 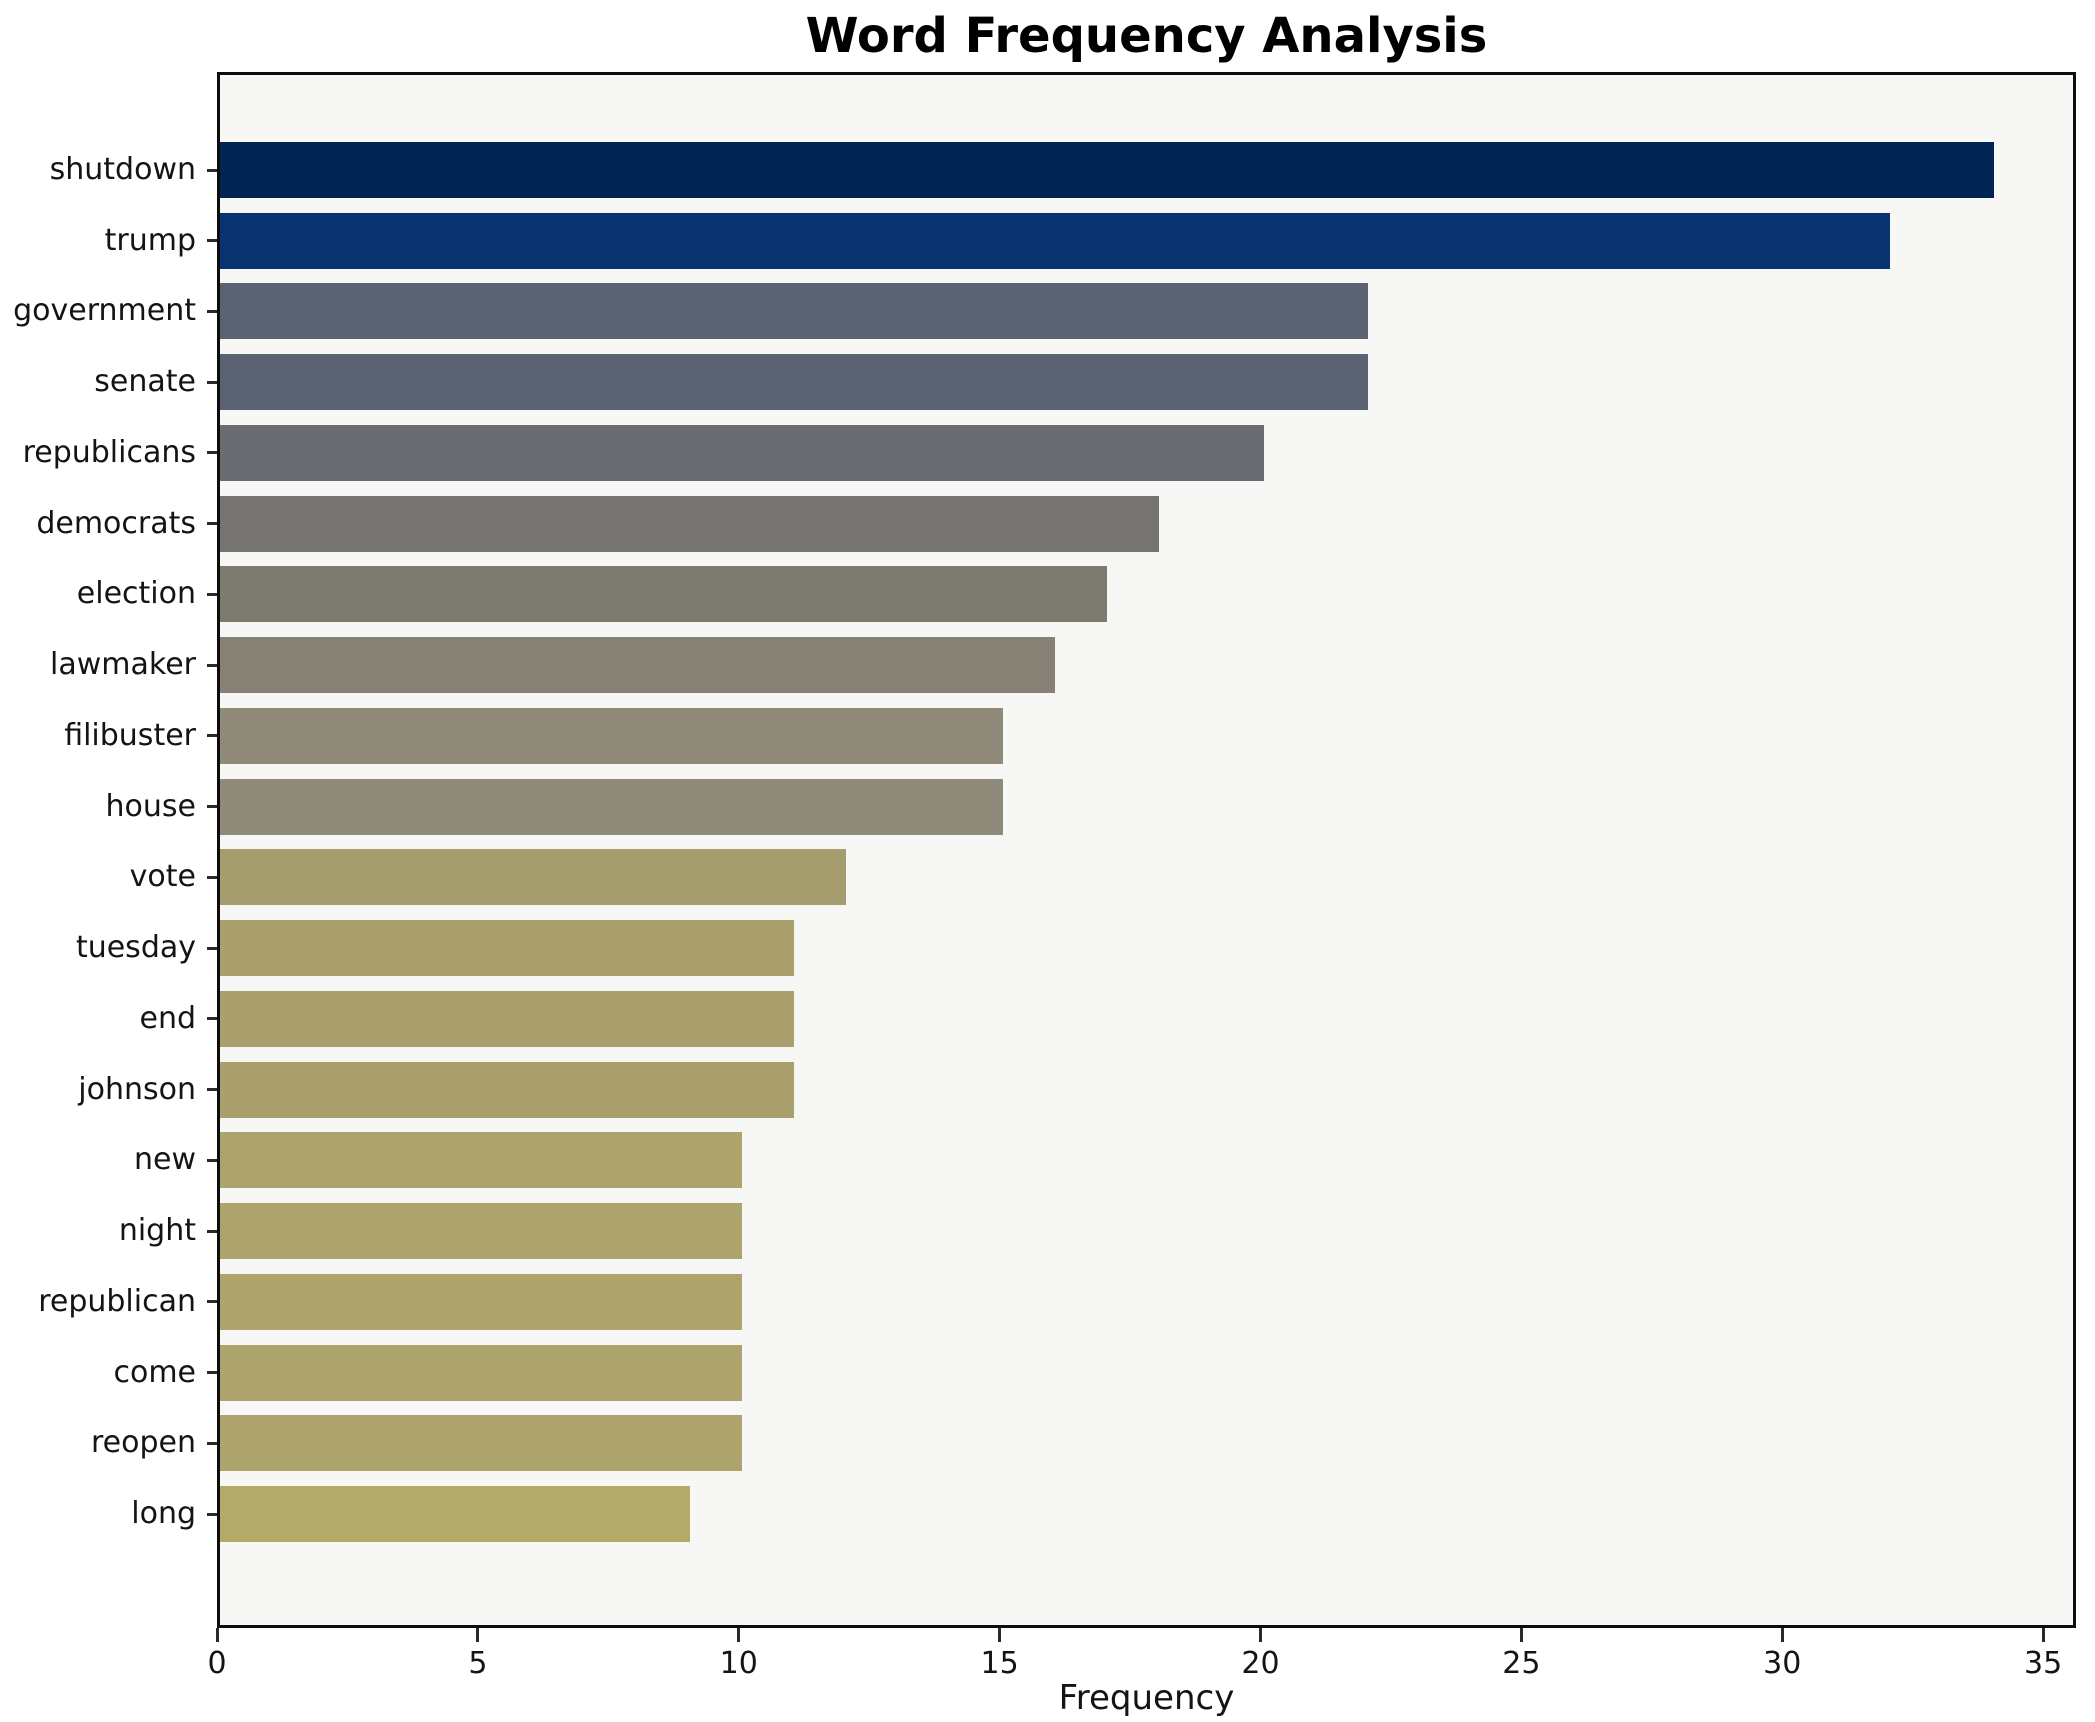 What do you see at coordinates (533, 877) in the screenshot?
I see `bar-vote` at bounding box center [533, 877].